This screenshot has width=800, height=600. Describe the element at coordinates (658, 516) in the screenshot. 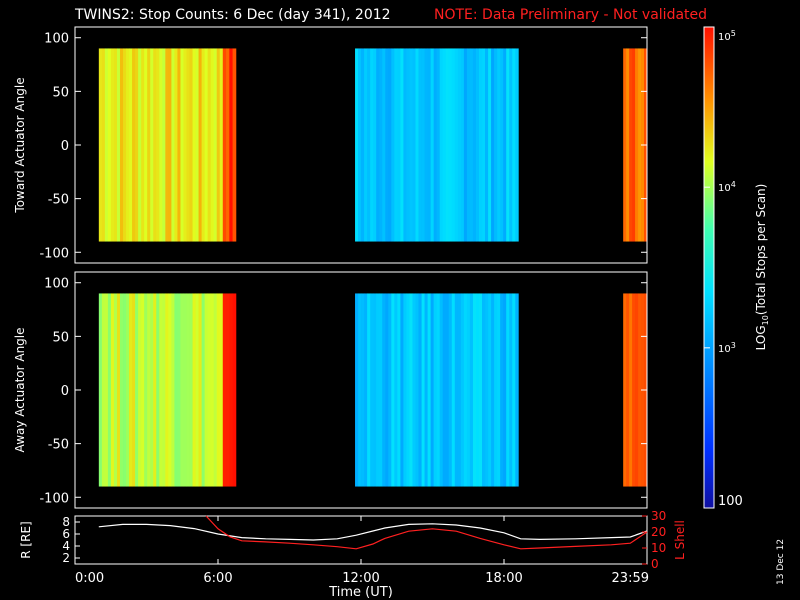

I see `lshell-tick-label: 30` at that location.